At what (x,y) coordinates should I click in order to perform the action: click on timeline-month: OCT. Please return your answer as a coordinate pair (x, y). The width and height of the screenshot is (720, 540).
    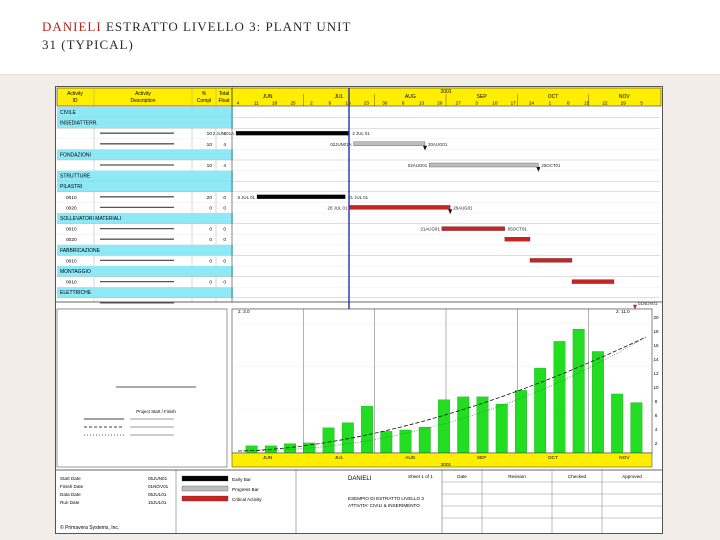
    Looking at the image, I should click on (553, 97).